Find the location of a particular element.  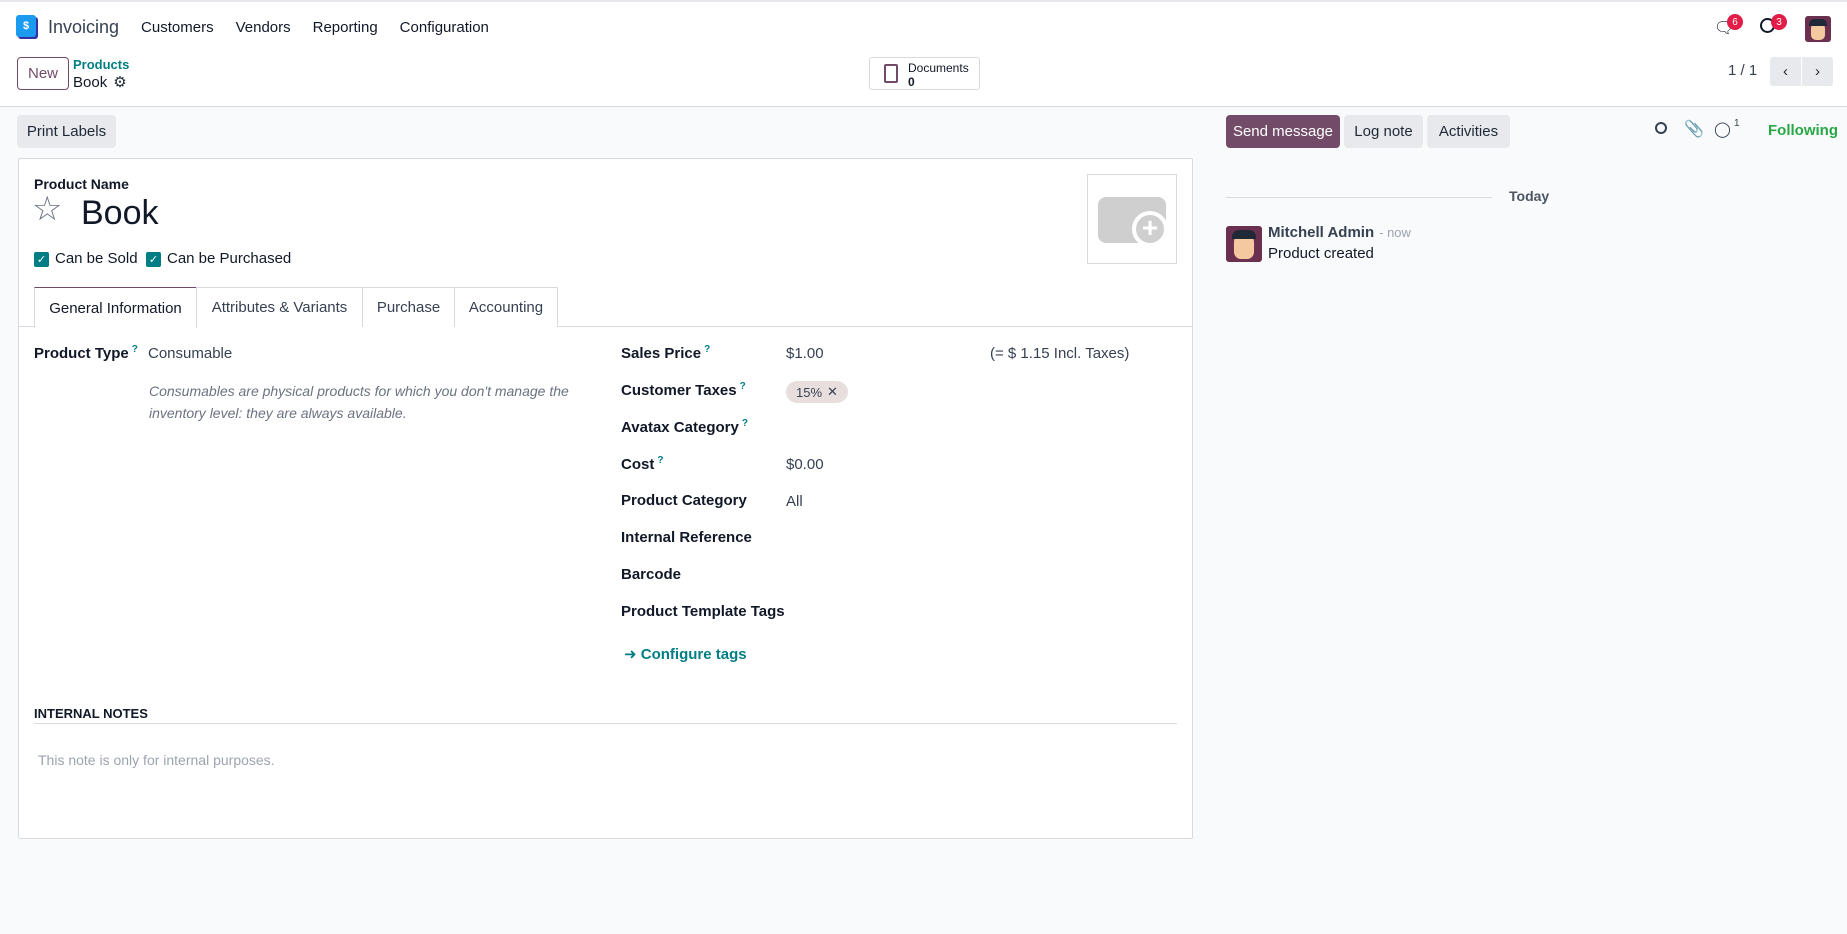

search-icon is located at coordinates (1661, 128).